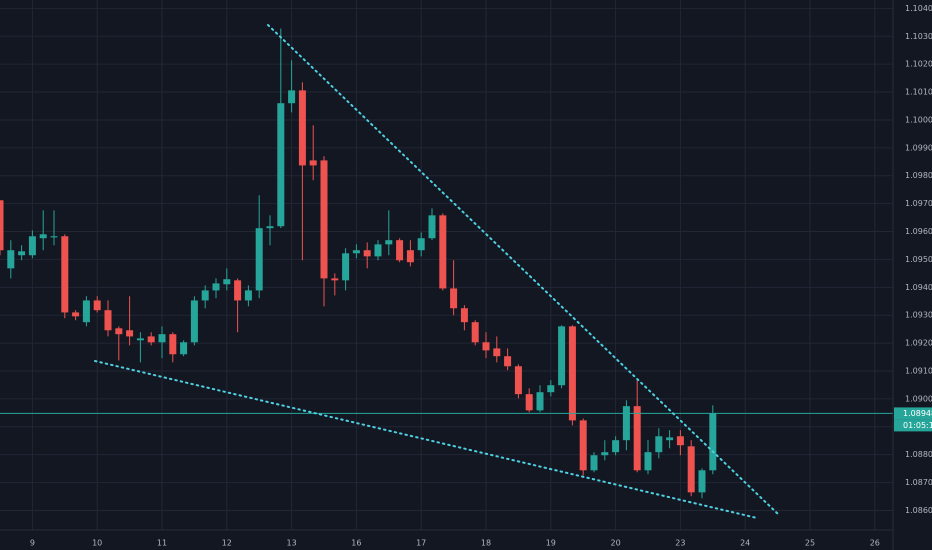 The height and width of the screenshot is (550, 932). I want to click on last-price-label: 1.08948, so click(917, 413).